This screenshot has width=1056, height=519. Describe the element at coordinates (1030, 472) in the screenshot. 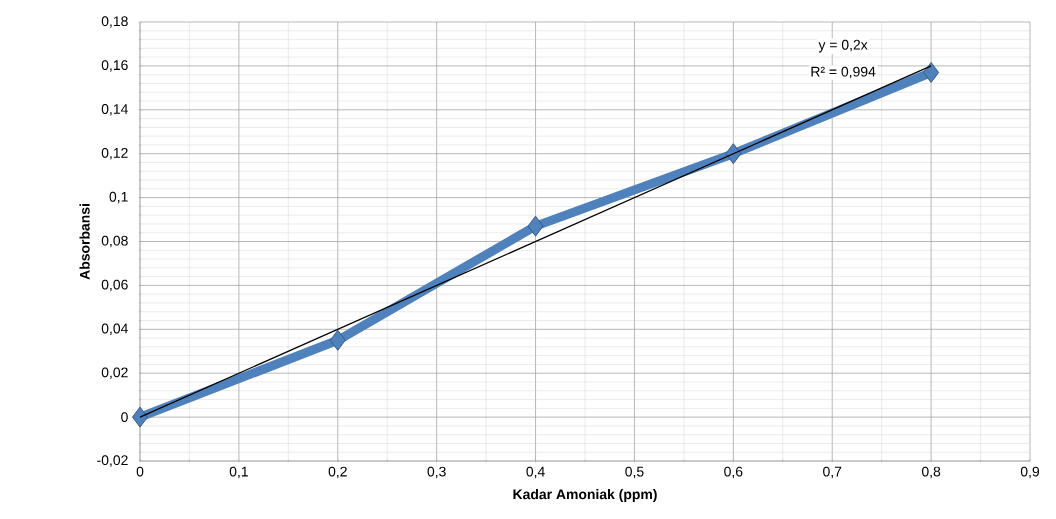

I see `x-tick-label: 0,9` at that location.